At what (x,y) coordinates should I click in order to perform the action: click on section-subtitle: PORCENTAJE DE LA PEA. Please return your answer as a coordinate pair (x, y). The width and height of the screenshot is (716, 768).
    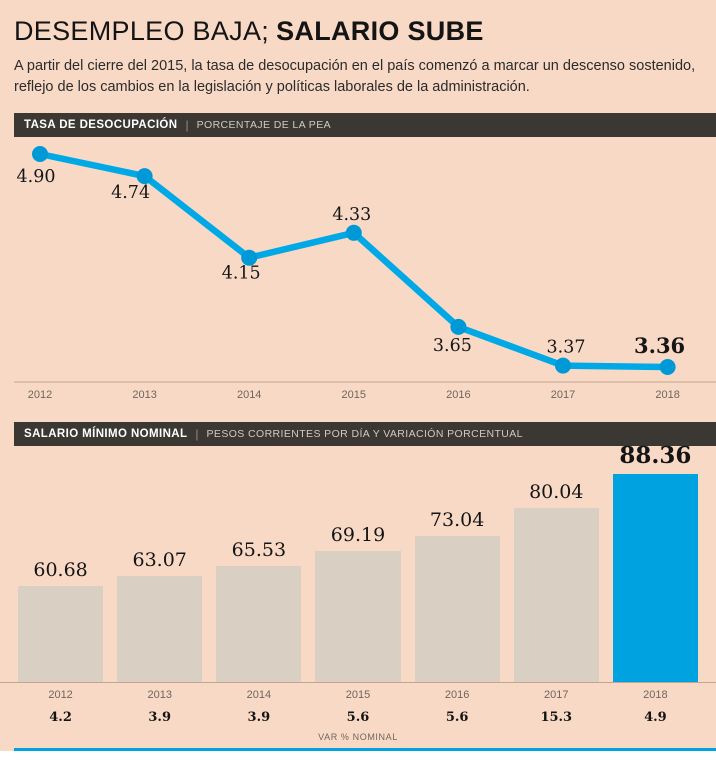
    Looking at the image, I should click on (264, 125).